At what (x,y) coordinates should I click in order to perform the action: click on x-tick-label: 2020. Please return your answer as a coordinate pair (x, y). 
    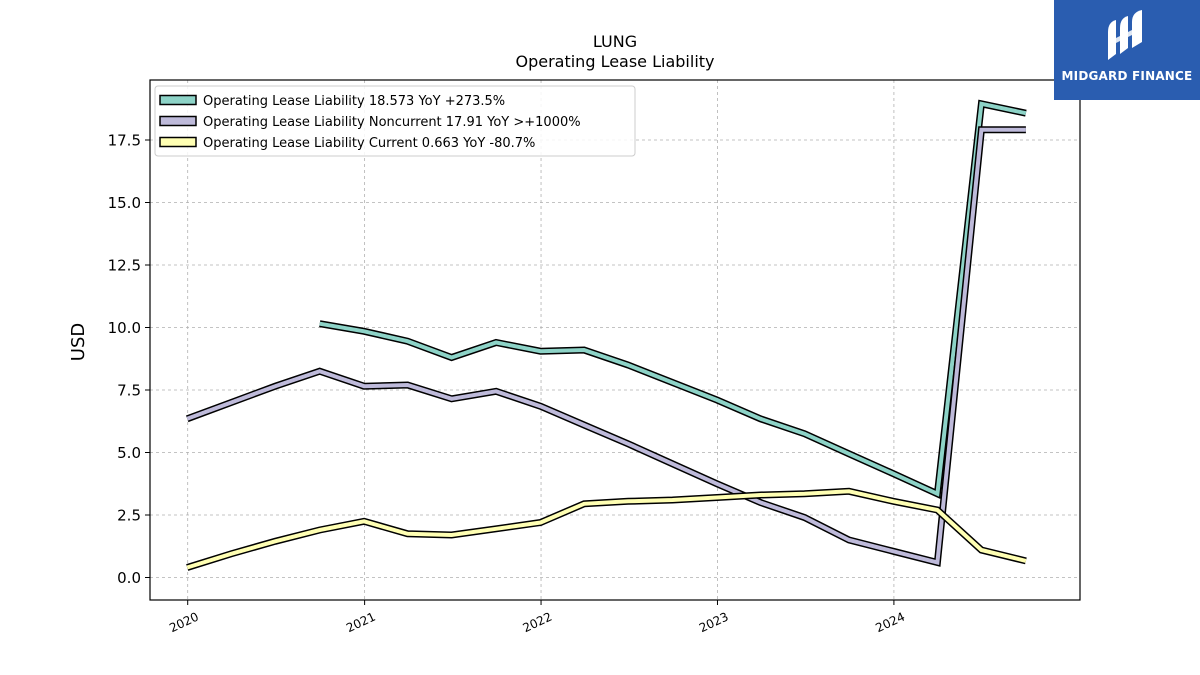
    Looking at the image, I should click on (184, 623).